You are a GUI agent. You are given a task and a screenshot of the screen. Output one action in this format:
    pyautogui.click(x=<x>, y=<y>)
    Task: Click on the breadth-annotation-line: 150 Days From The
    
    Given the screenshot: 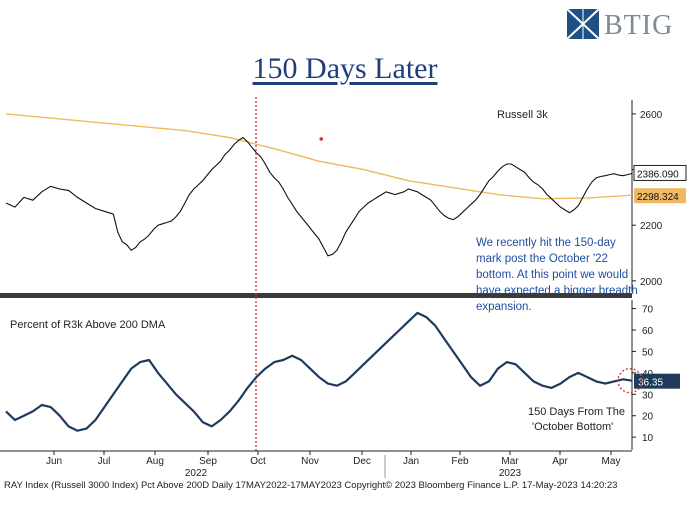 What is the action you would take?
    pyautogui.click(x=576, y=412)
    